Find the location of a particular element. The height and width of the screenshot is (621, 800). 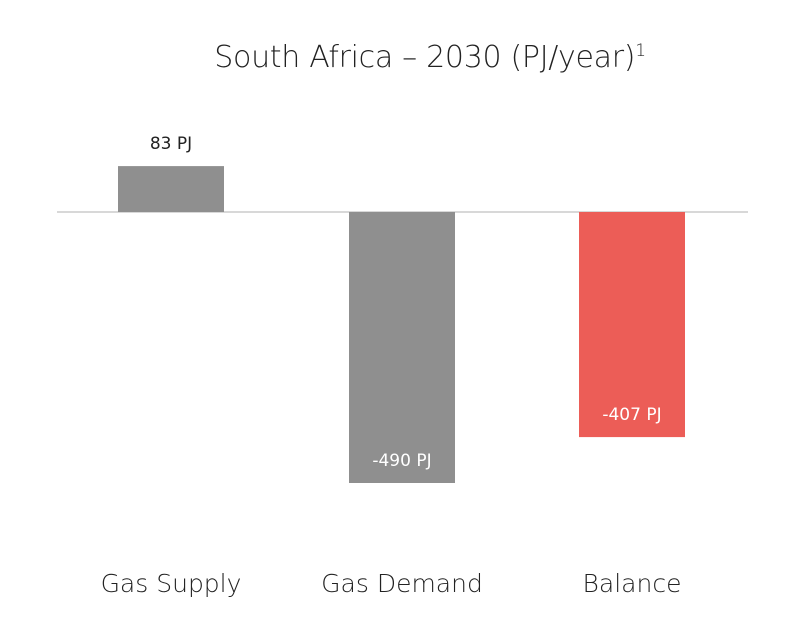

category-label-balance: Balance is located at coordinates (632, 583).